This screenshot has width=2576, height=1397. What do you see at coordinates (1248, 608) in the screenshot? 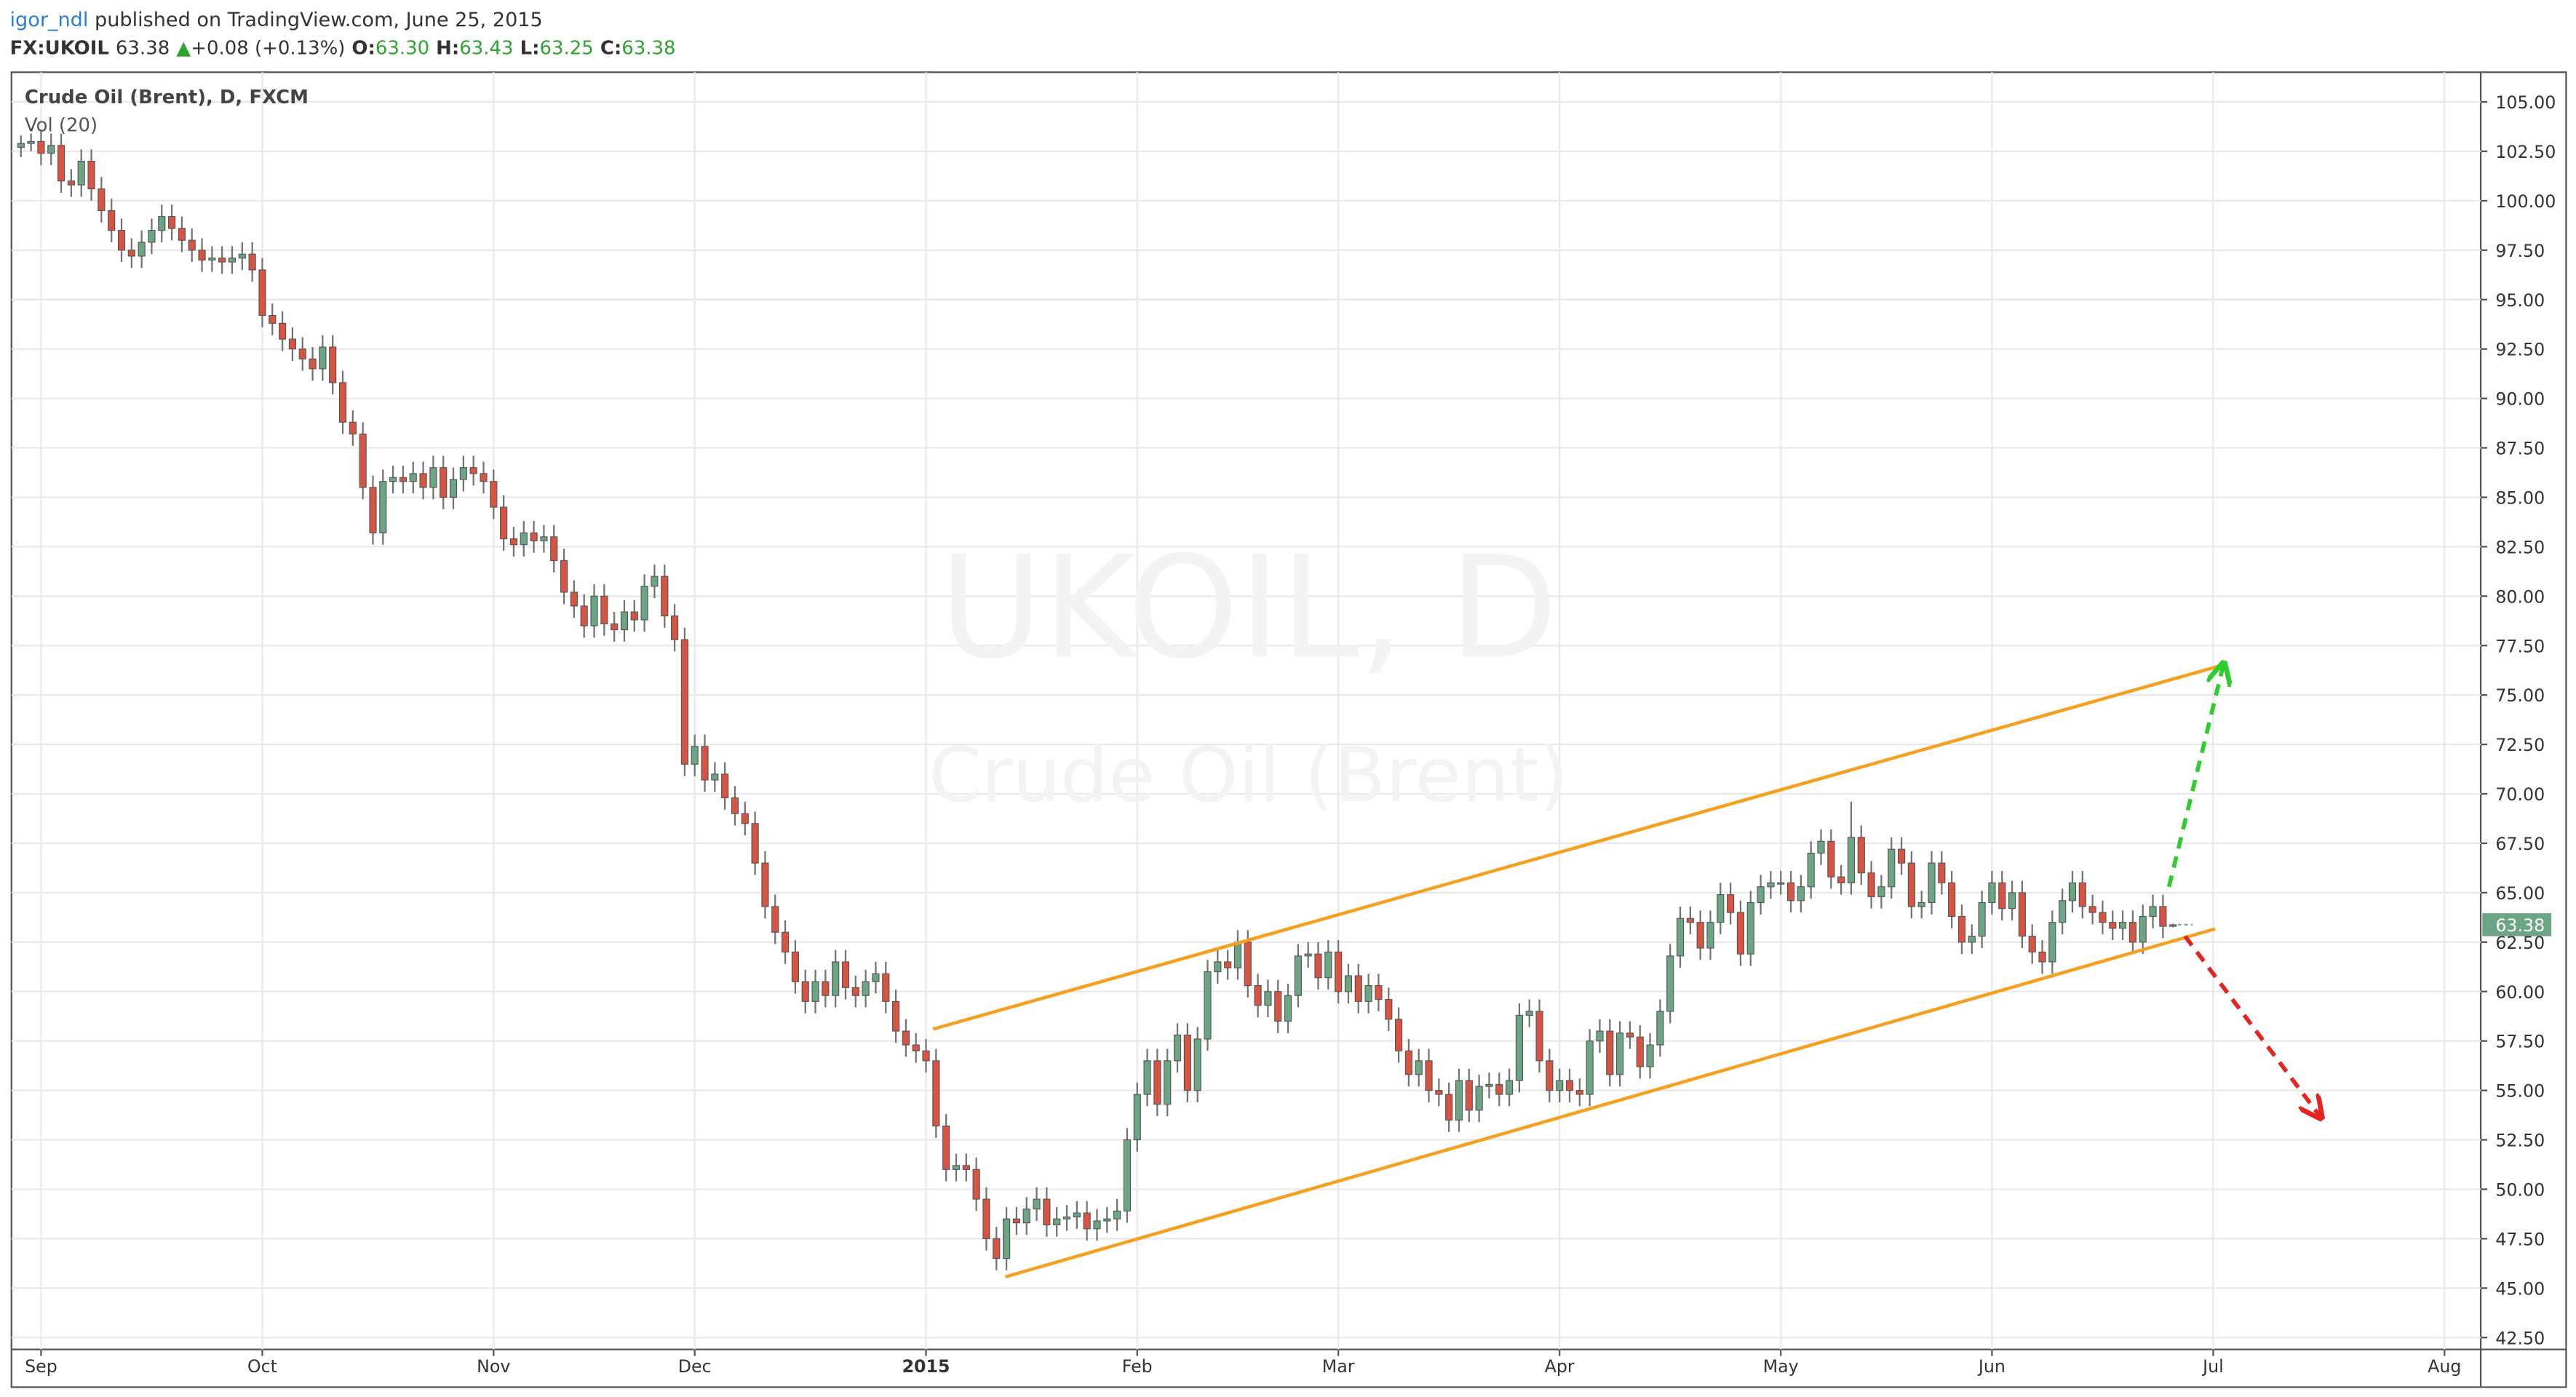
I see `watermark: UKOIL, D` at bounding box center [1248, 608].